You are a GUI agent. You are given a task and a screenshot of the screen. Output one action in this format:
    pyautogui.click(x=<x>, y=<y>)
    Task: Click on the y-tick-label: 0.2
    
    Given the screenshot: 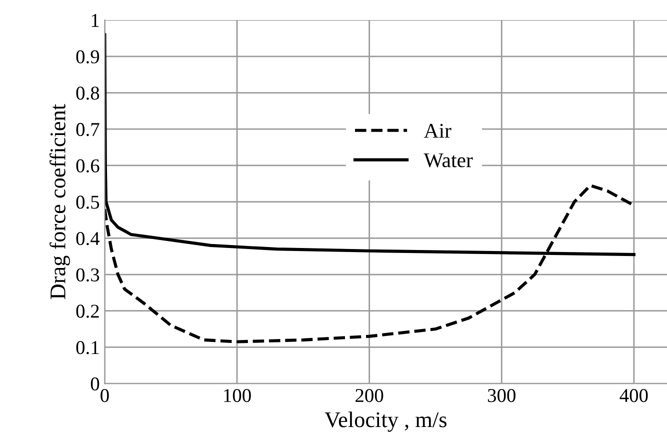 What is the action you would take?
    pyautogui.click(x=87, y=311)
    